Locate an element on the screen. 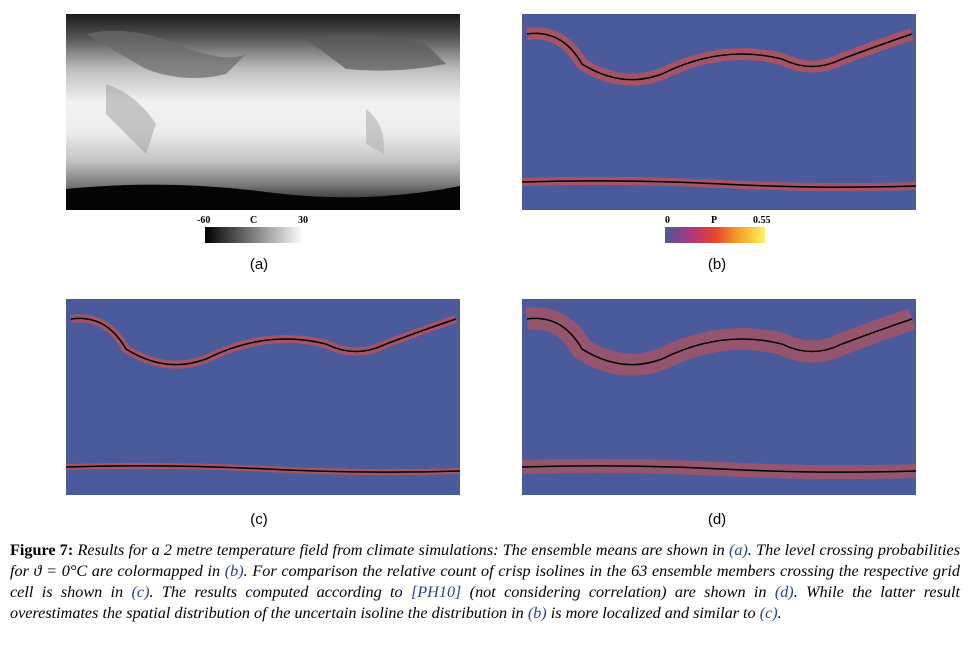 This screenshot has height=663, width=968. probability-map-b is located at coordinates (719, 112).